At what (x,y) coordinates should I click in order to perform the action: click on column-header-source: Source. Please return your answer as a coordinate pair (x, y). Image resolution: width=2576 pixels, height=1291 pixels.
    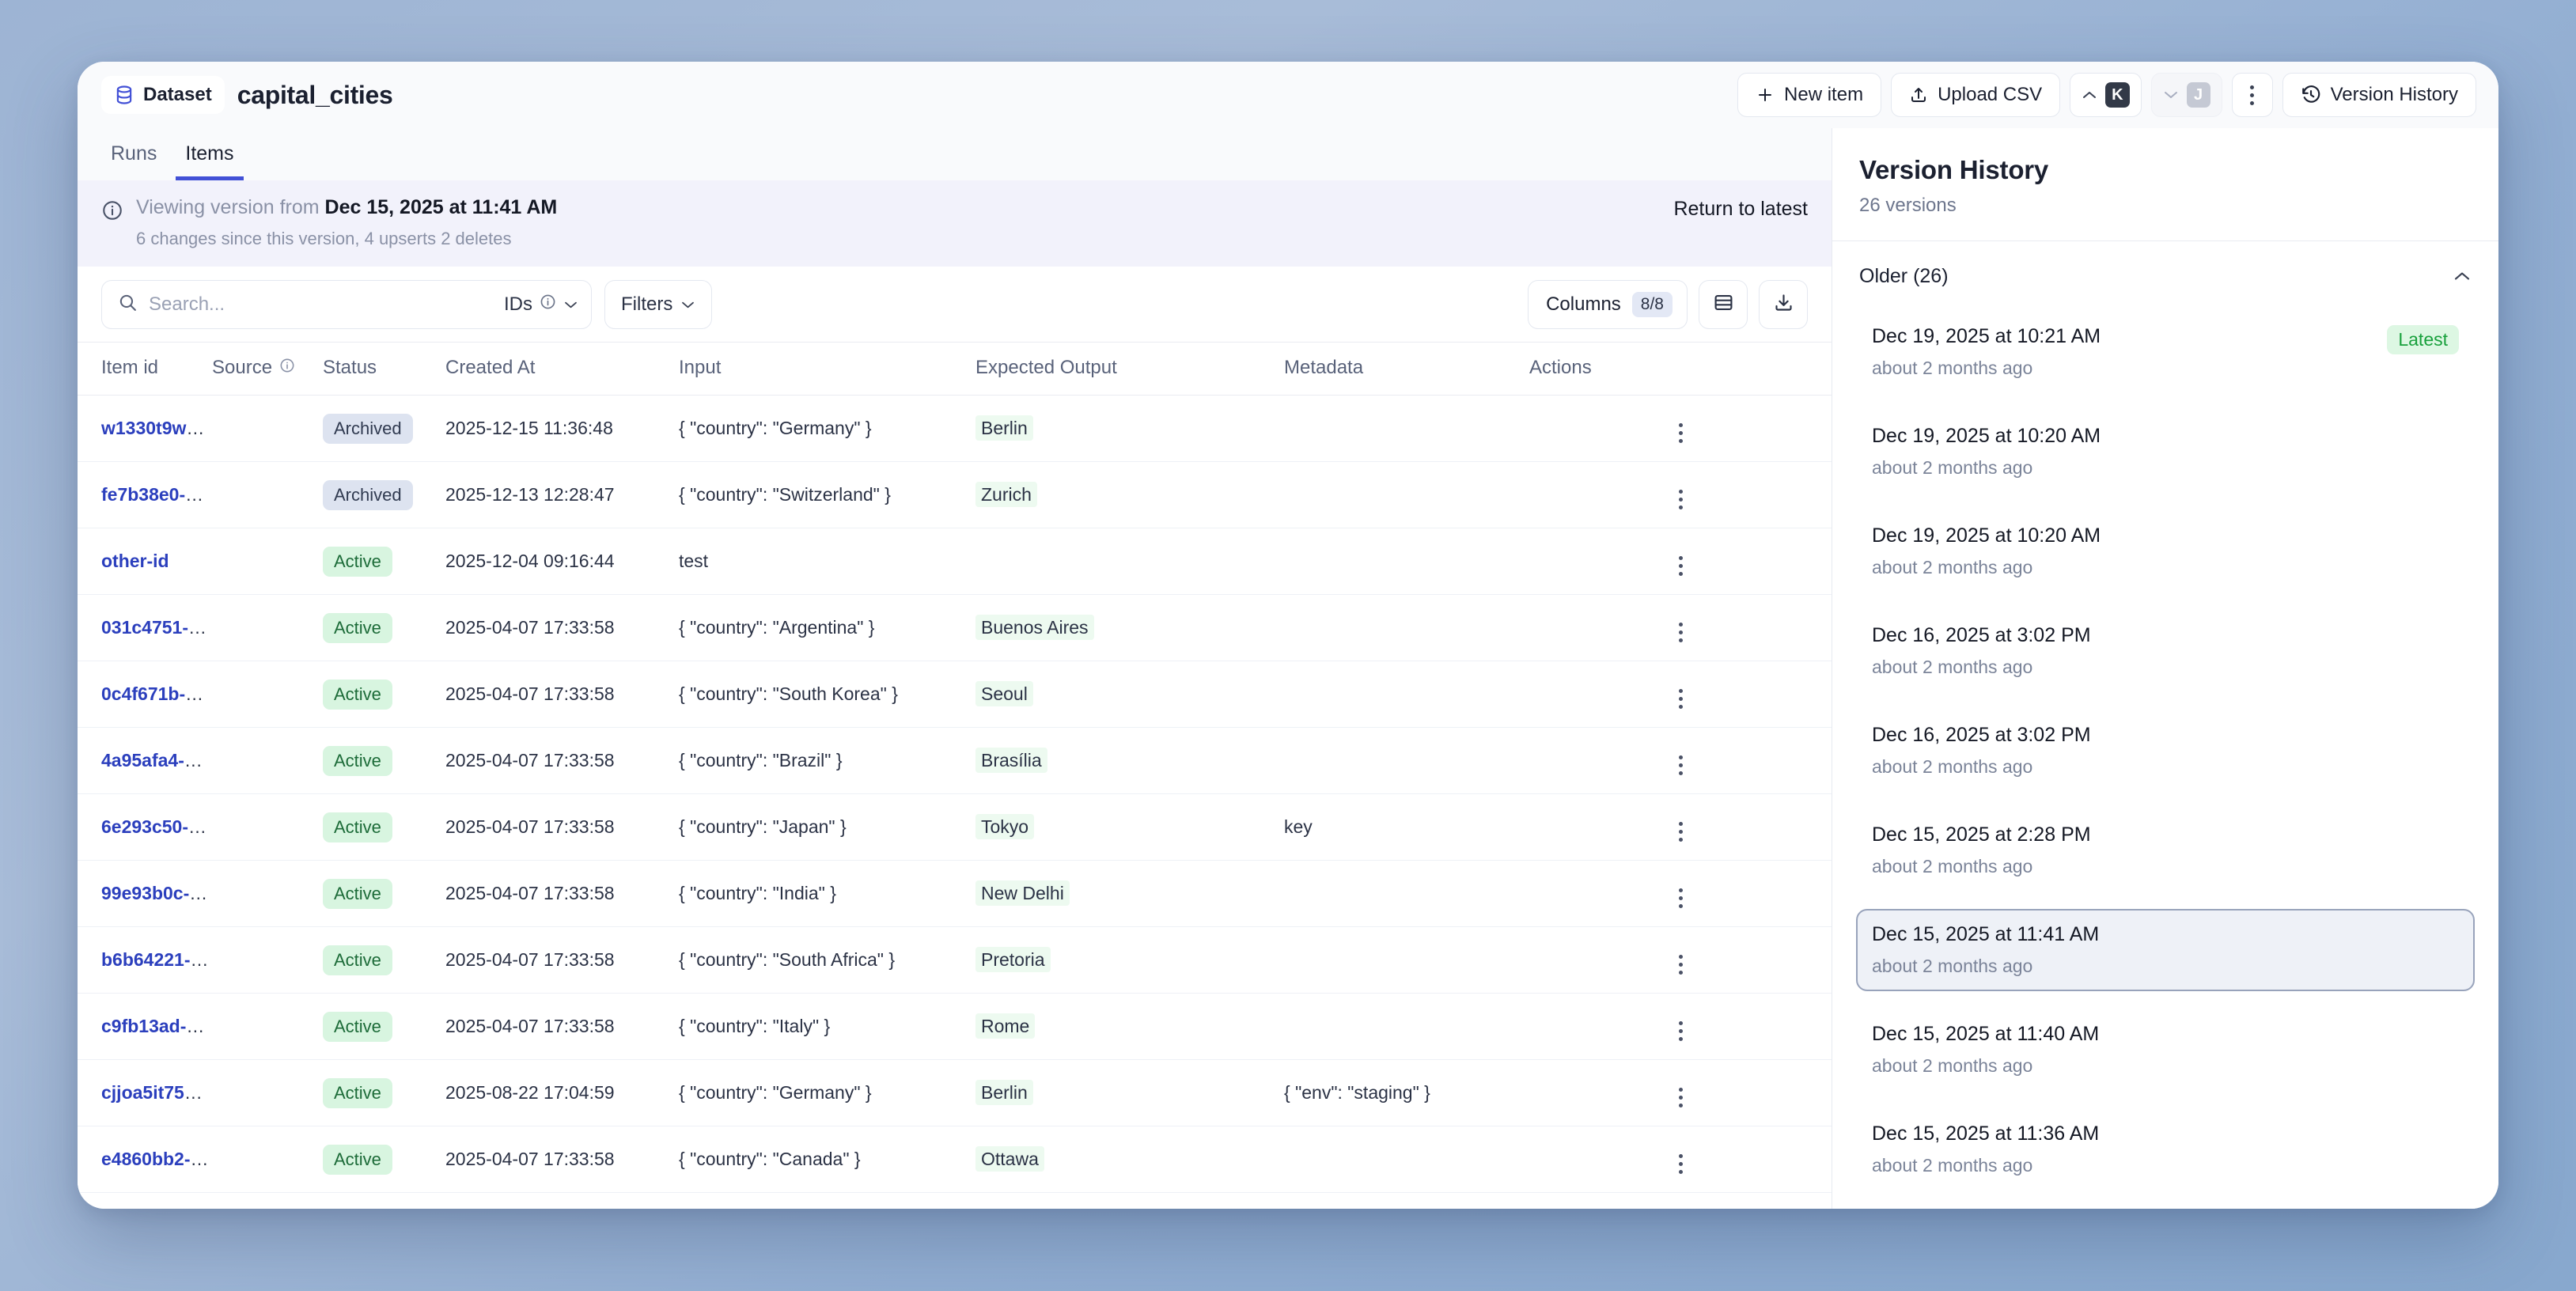
    Looking at the image, I should click on (267, 369).